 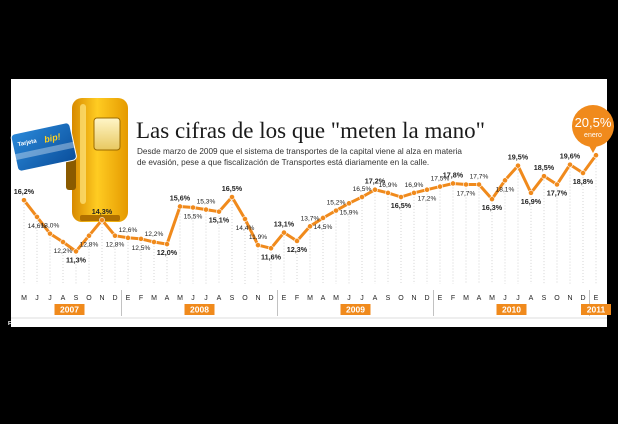 What do you see at coordinates (440, 179) in the screenshot?
I see `data-label: 17,5%` at bounding box center [440, 179].